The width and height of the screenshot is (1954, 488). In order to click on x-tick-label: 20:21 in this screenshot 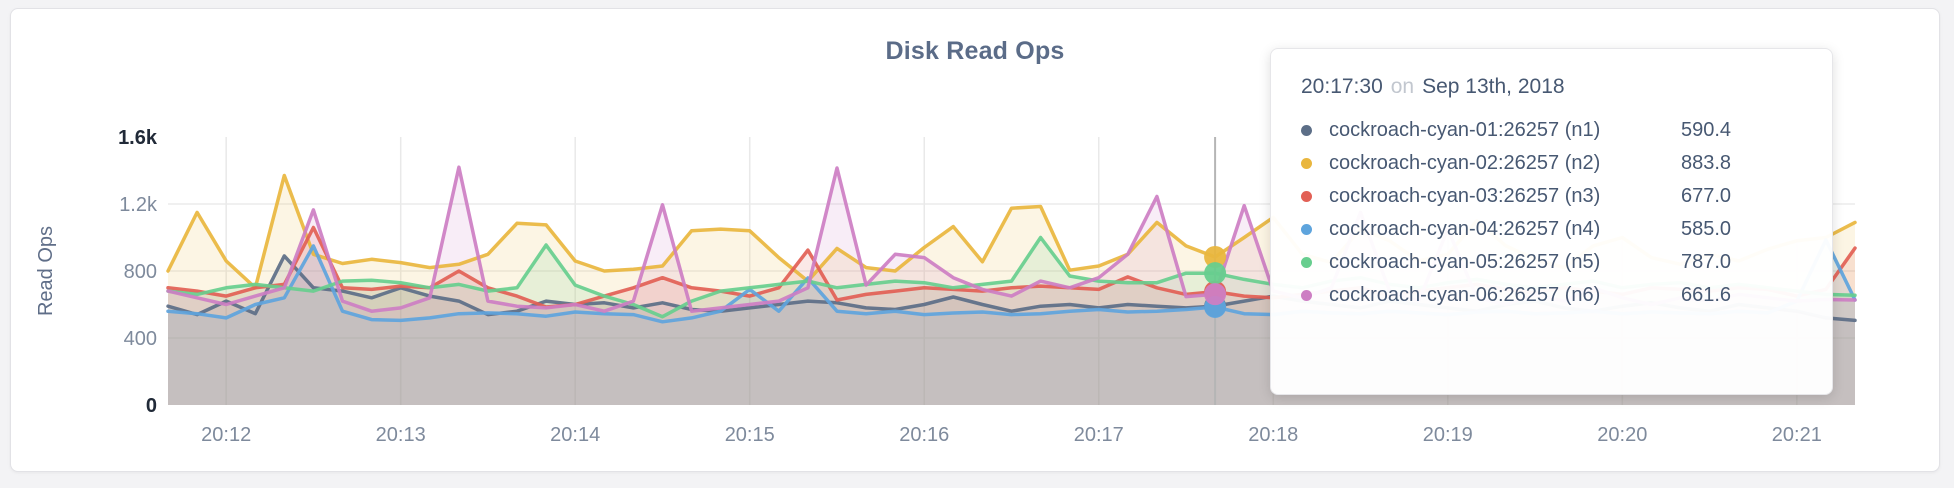, I will do `click(1797, 435)`.